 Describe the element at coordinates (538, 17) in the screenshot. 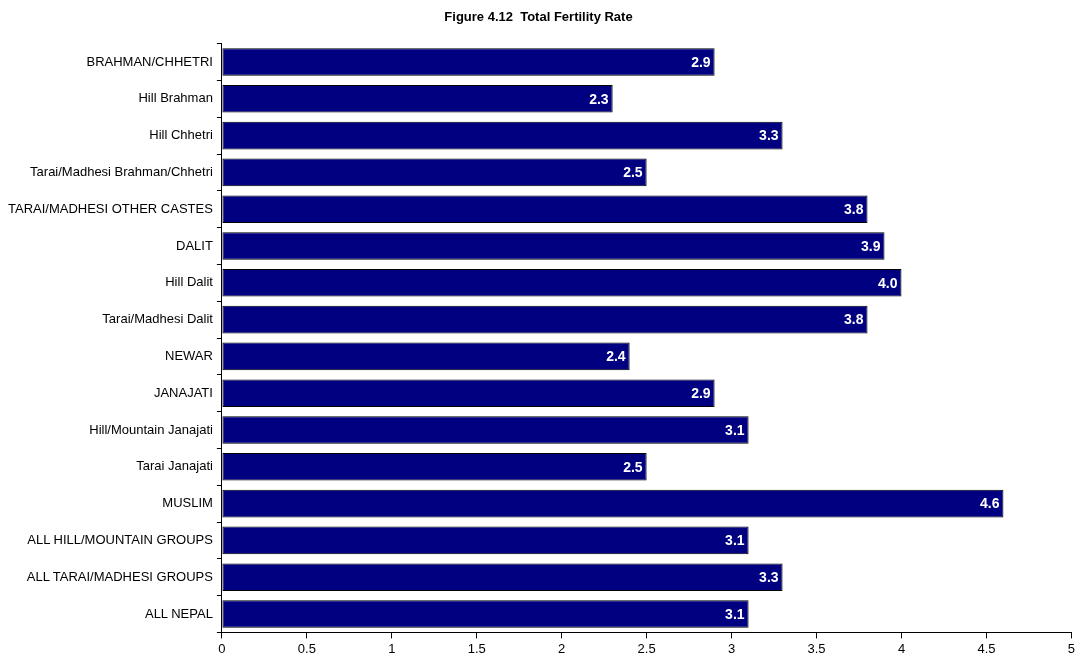

I see `chart-title: Figure 4.12 Total Fertility Rate` at that location.